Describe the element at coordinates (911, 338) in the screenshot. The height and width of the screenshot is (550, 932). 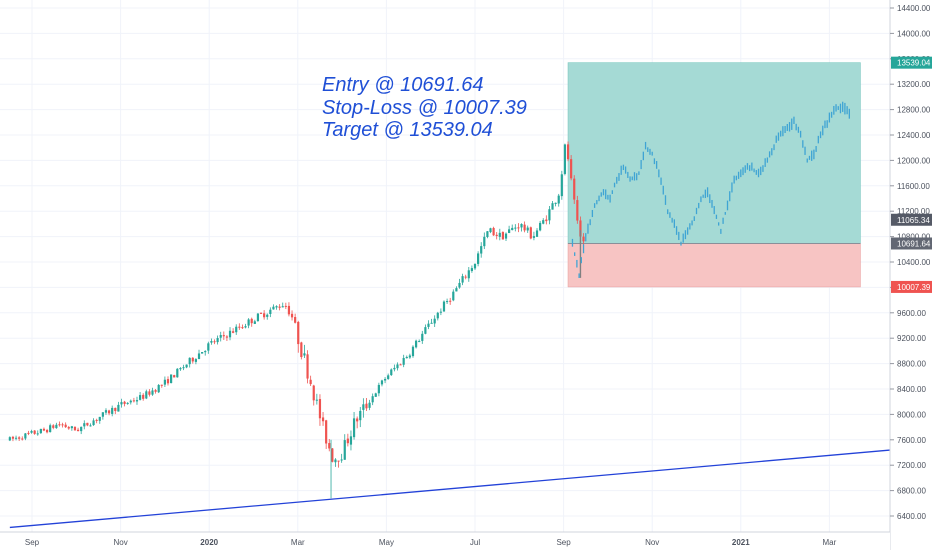
I see `y-tick-label: 9200.00` at that location.